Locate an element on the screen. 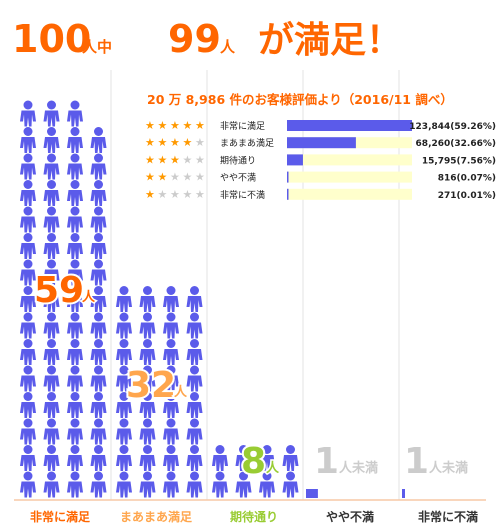  category-labels: 非常に満足 まあまあ満足 期待通り やや不満 非常に不満 is located at coordinates (254, 516).